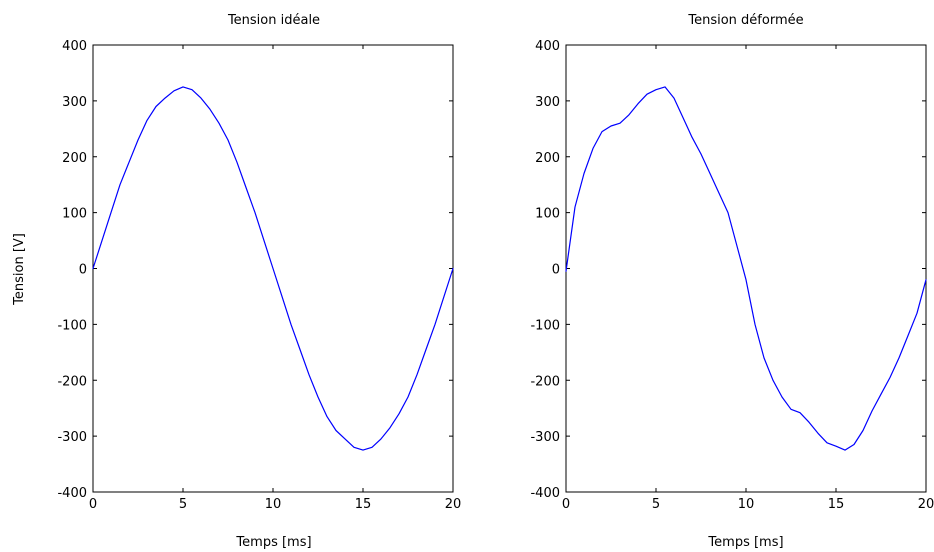 This screenshot has width=934, height=552. I want to click on right-ytick-label: -200, so click(545, 381).